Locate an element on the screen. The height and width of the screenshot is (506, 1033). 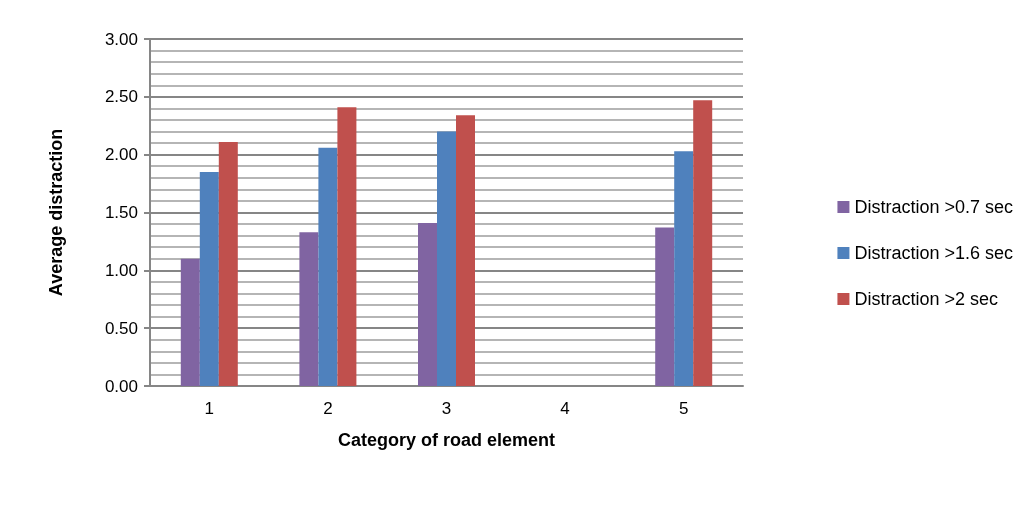
y-tick-label: 3.00 is located at coordinates (121, 39).